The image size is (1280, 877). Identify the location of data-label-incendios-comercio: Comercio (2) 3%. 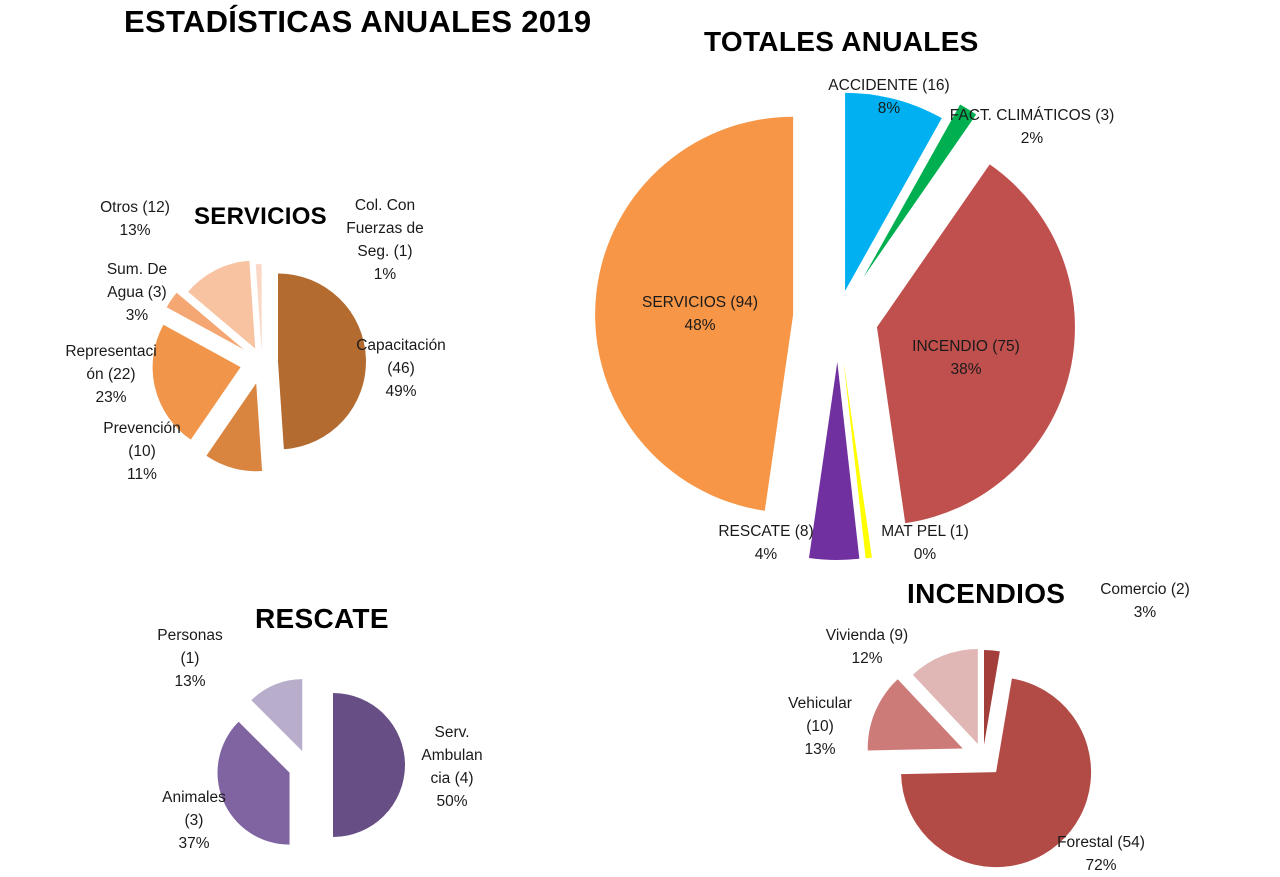
(1145, 601).